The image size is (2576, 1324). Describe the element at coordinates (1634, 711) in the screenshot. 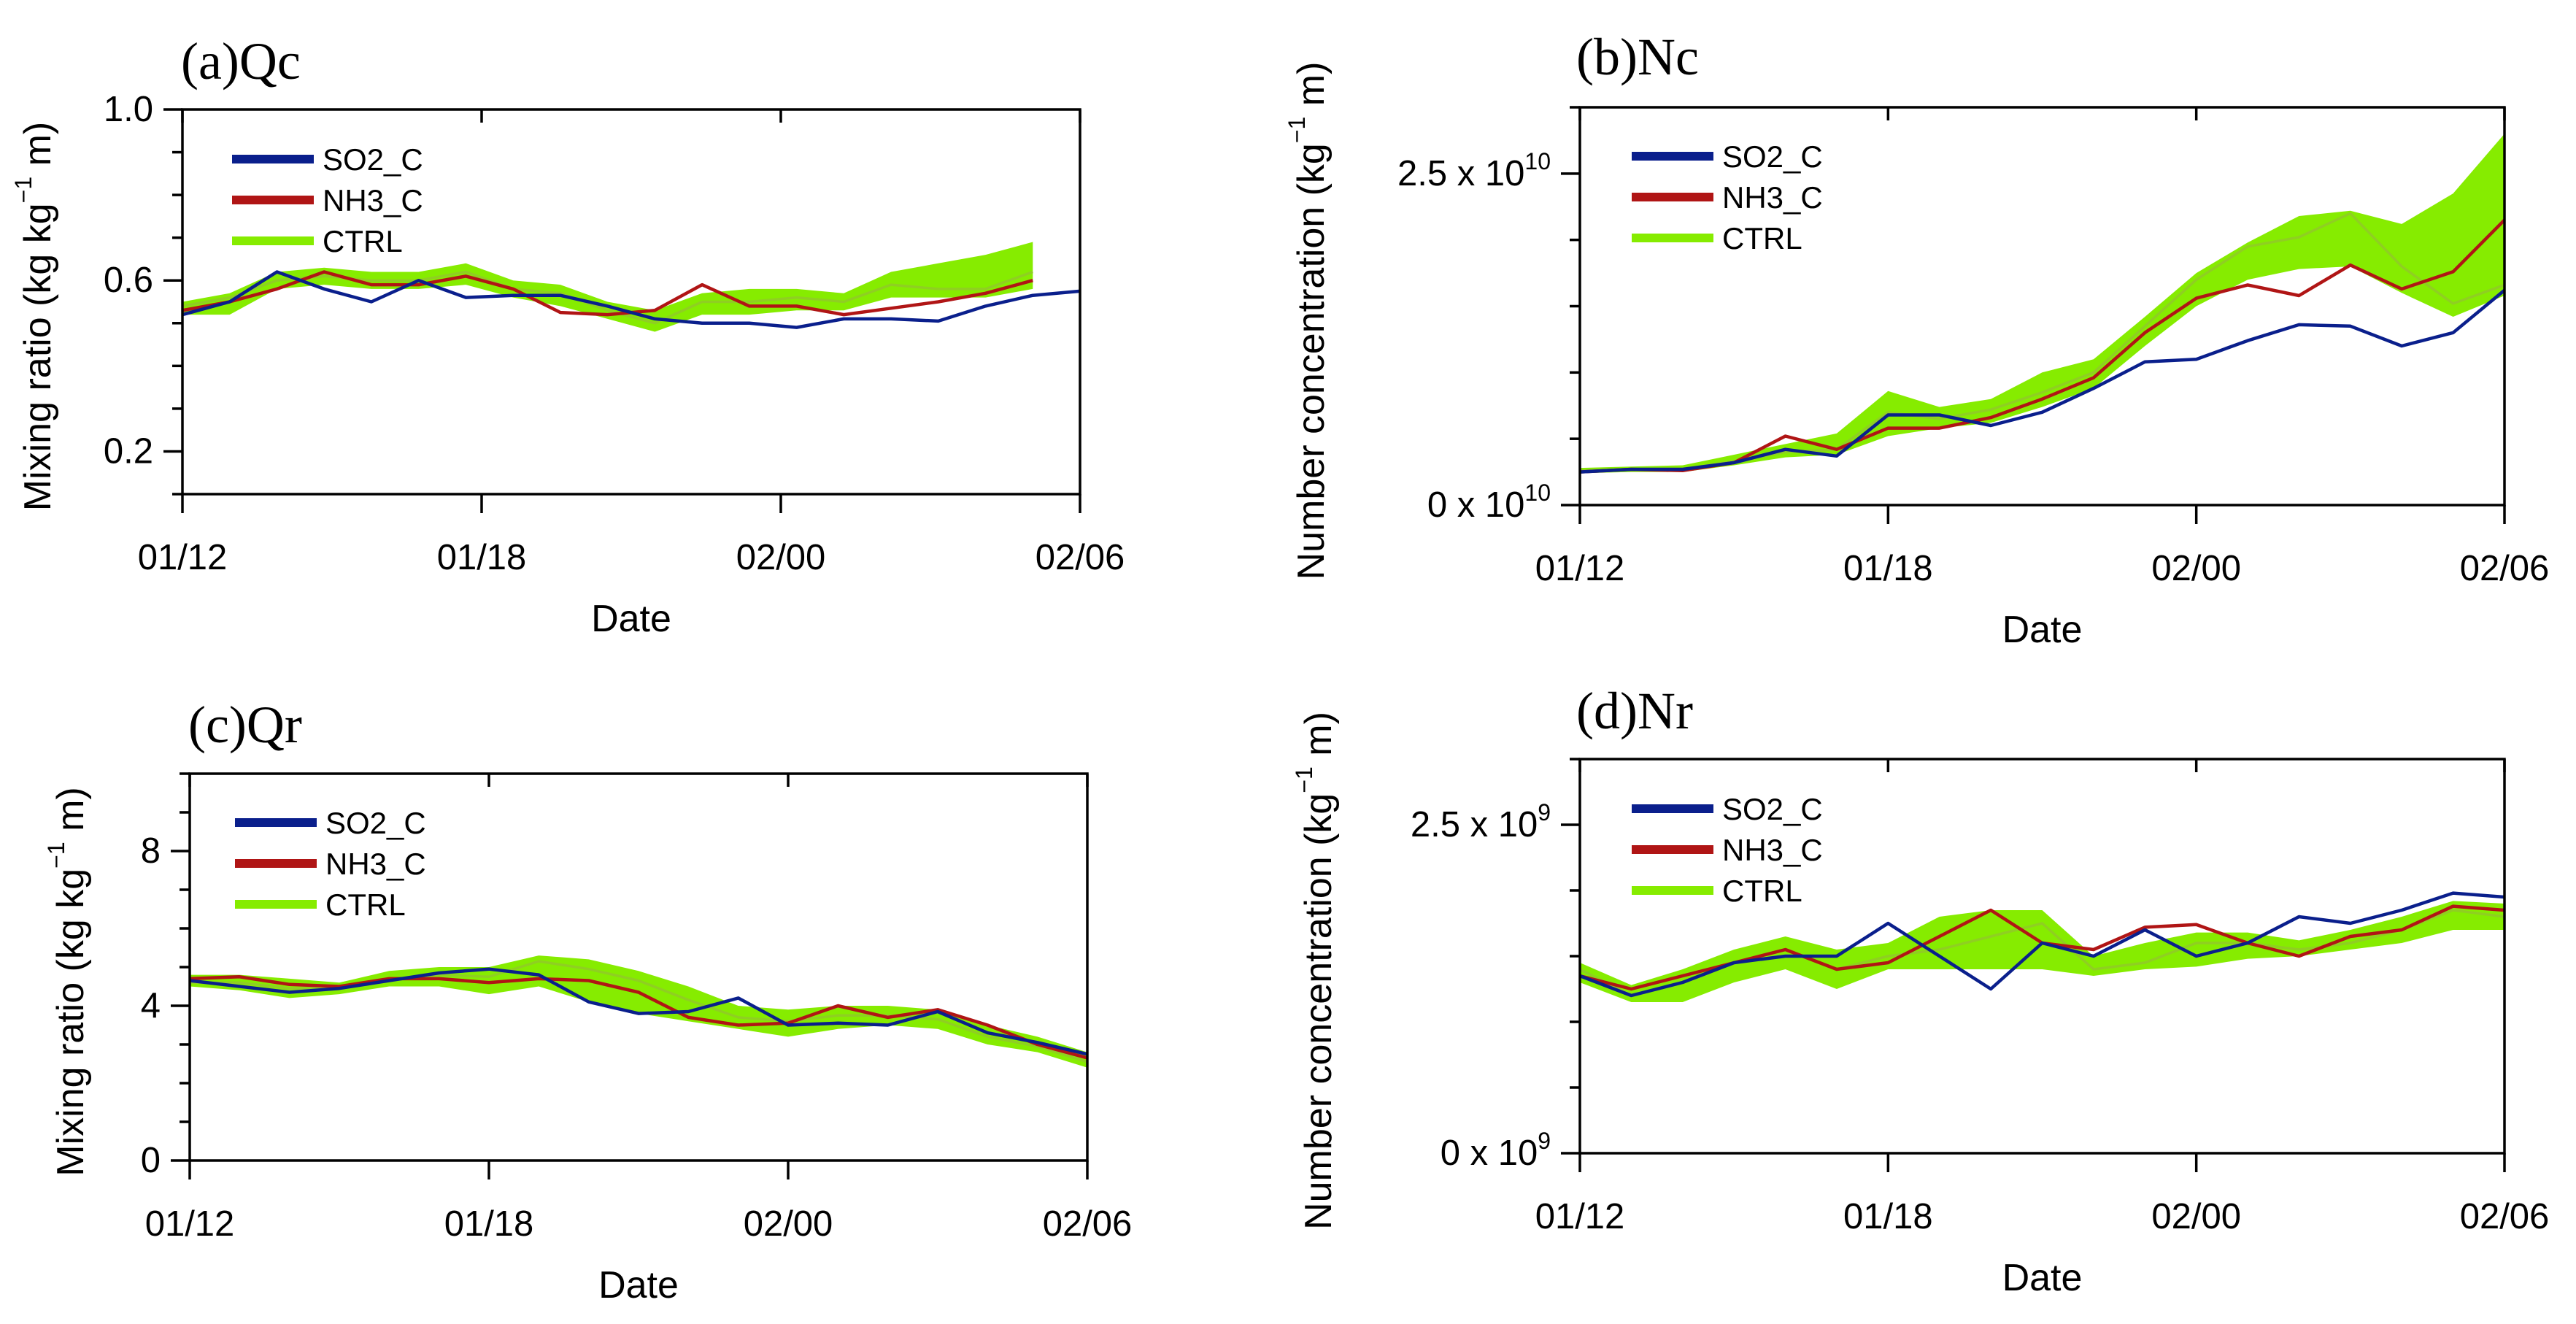

I see `panel-title: (d)Nr` at that location.